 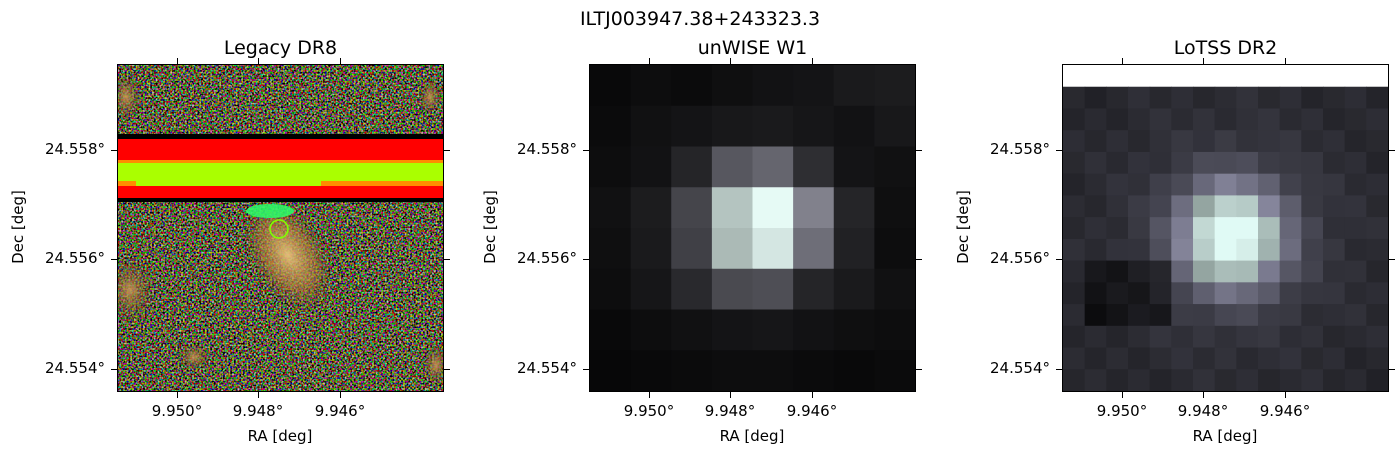 I want to click on lotss-xlabel: RA [deg], so click(x=1225, y=436).